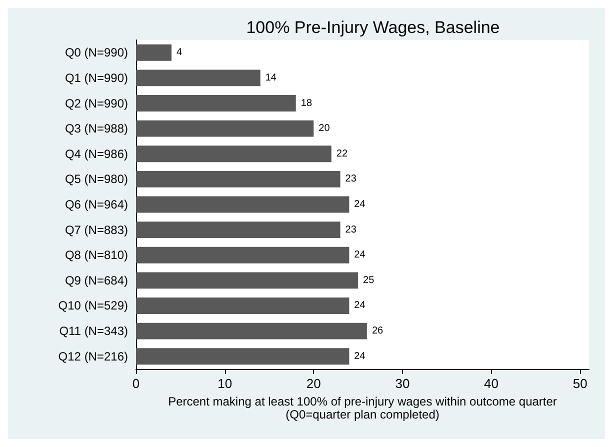  What do you see at coordinates (271, 78) in the screenshot?
I see `data-label: 14` at bounding box center [271, 78].